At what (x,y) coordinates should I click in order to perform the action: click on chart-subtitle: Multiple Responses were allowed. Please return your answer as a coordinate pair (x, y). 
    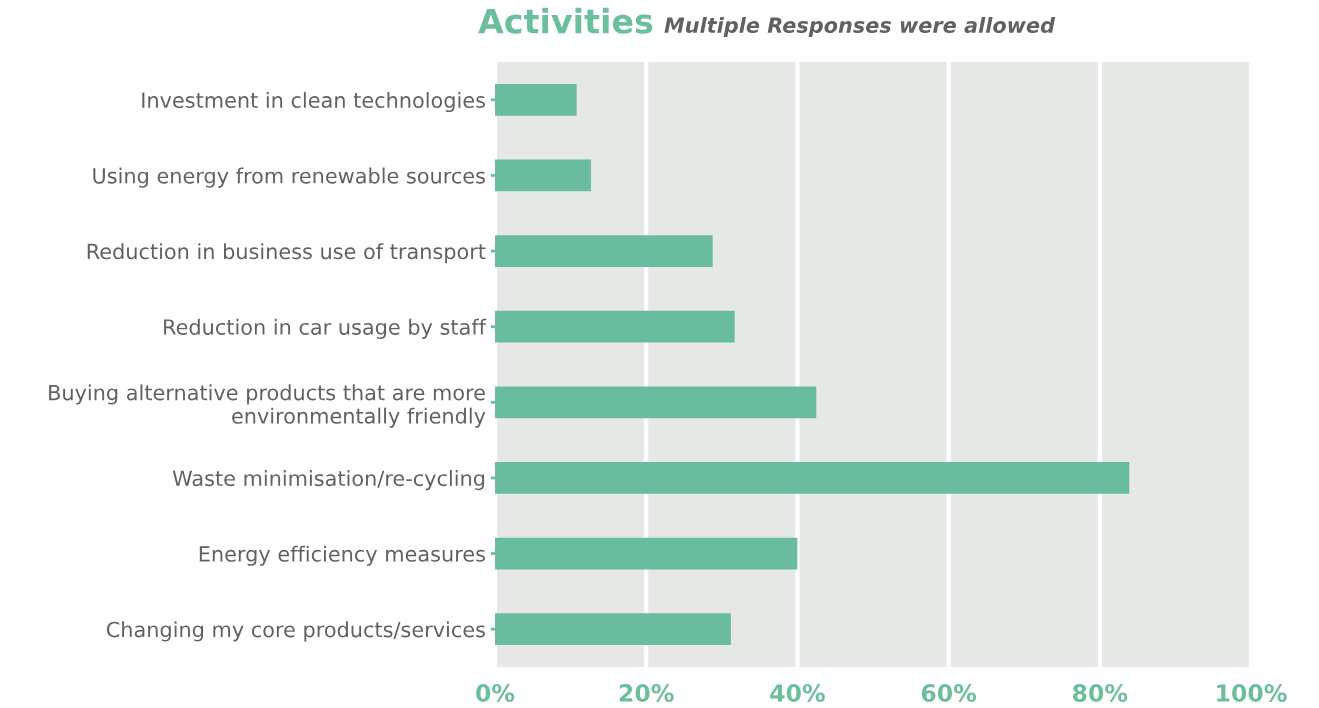
    Looking at the image, I should click on (860, 27).